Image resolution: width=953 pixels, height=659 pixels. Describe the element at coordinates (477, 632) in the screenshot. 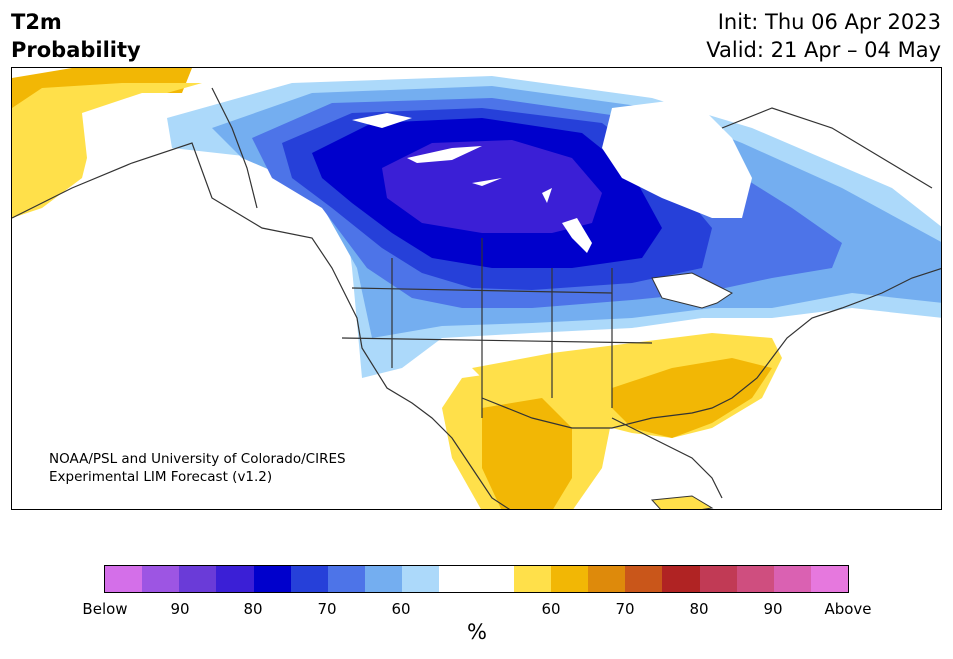

I see `colorbar-unit: %` at that location.